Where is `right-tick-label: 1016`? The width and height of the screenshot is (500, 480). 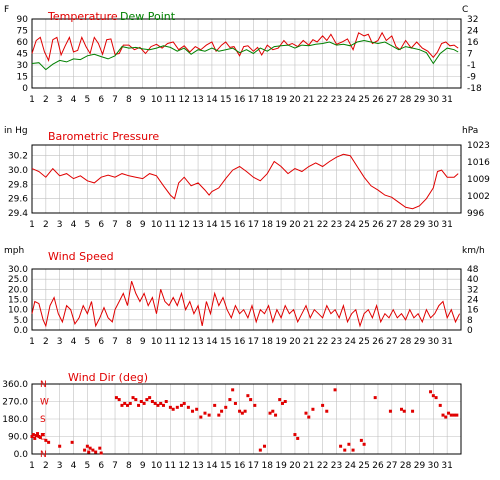 right-tick-label: 1016 is located at coordinates (478, 163).